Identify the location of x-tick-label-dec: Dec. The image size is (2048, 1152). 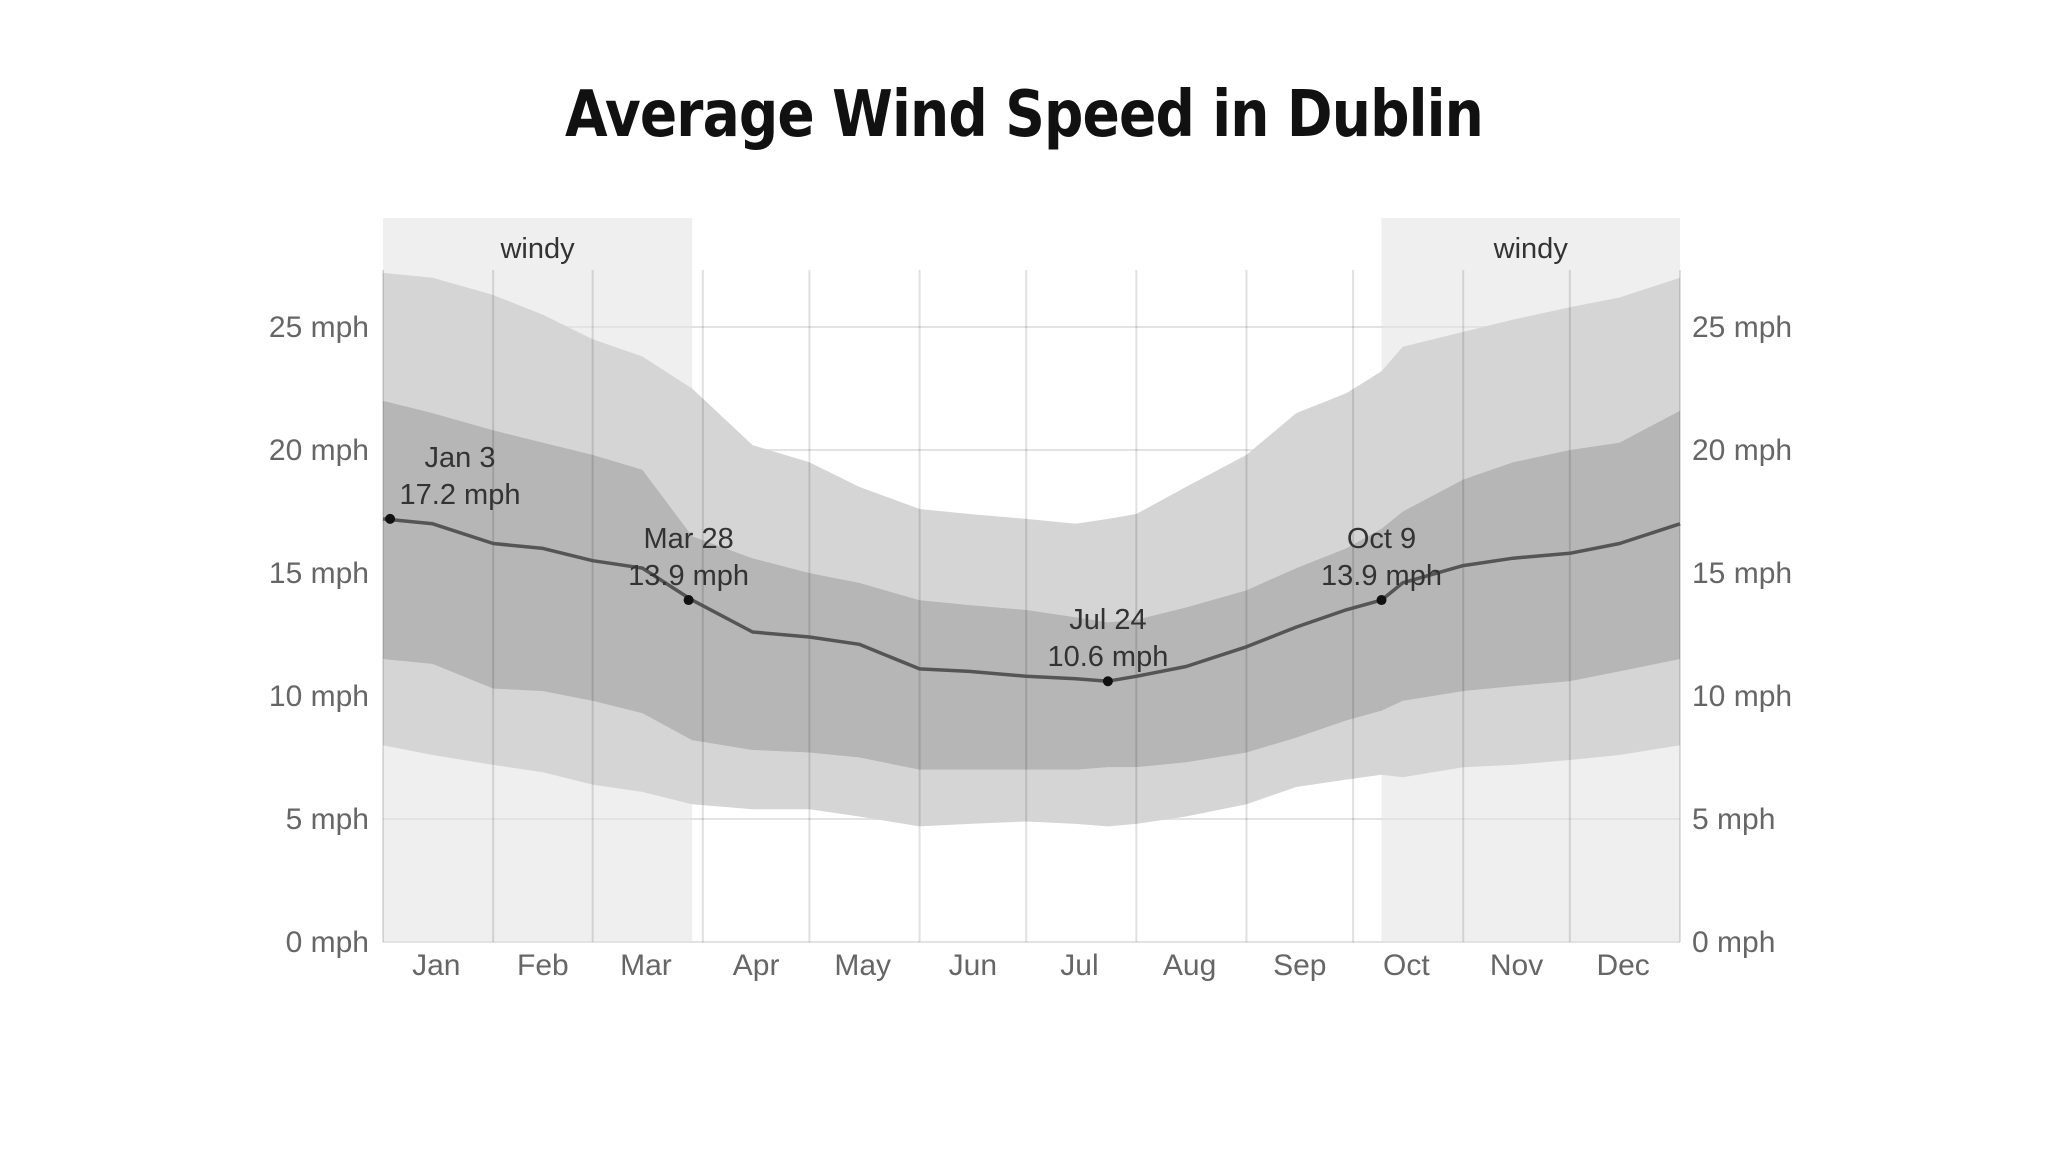
(1622, 965).